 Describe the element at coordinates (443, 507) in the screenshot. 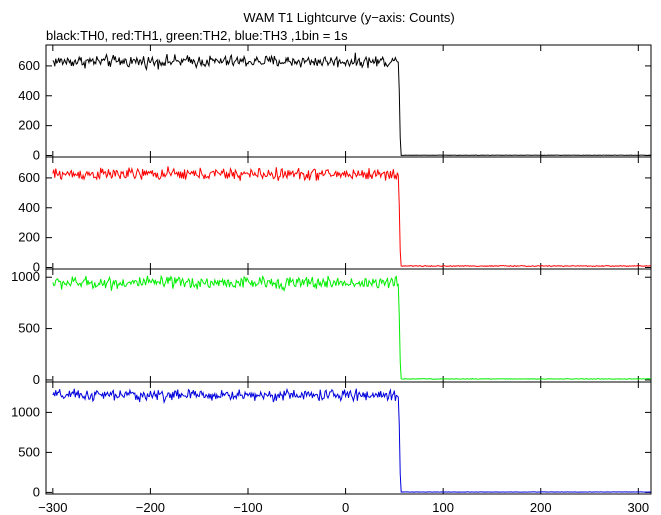

I see `x-tick-label: 100` at that location.